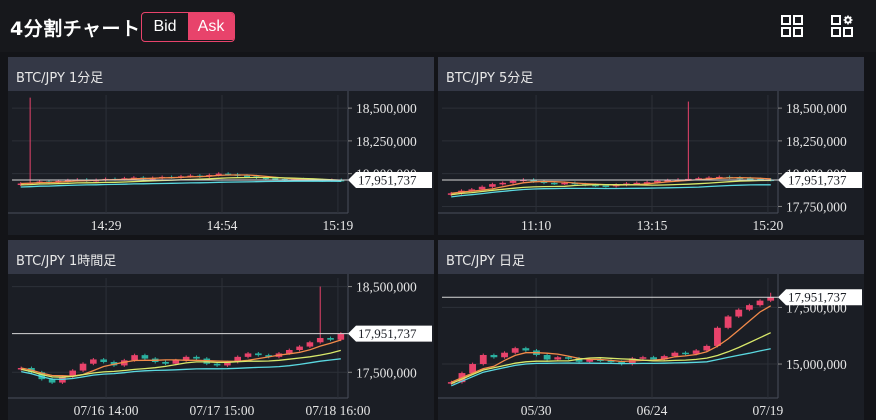 This screenshot has height=420, width=876. Describe the element at coordinates (842, 26) in the screenshot. I see `grid-settings-icon` at that location.